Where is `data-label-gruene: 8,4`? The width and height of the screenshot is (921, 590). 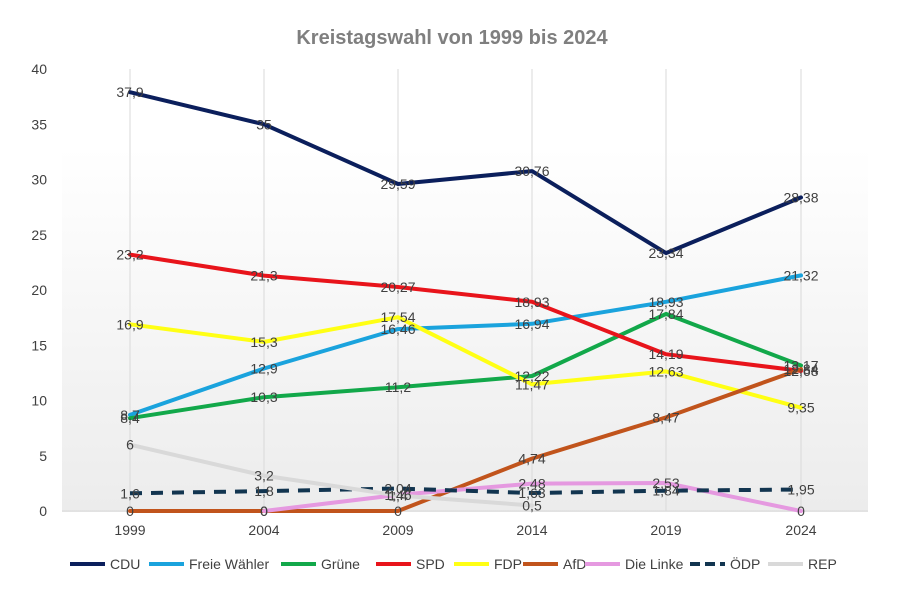 data-label-gruene: 8,4 is located at coordinates (130, 418).